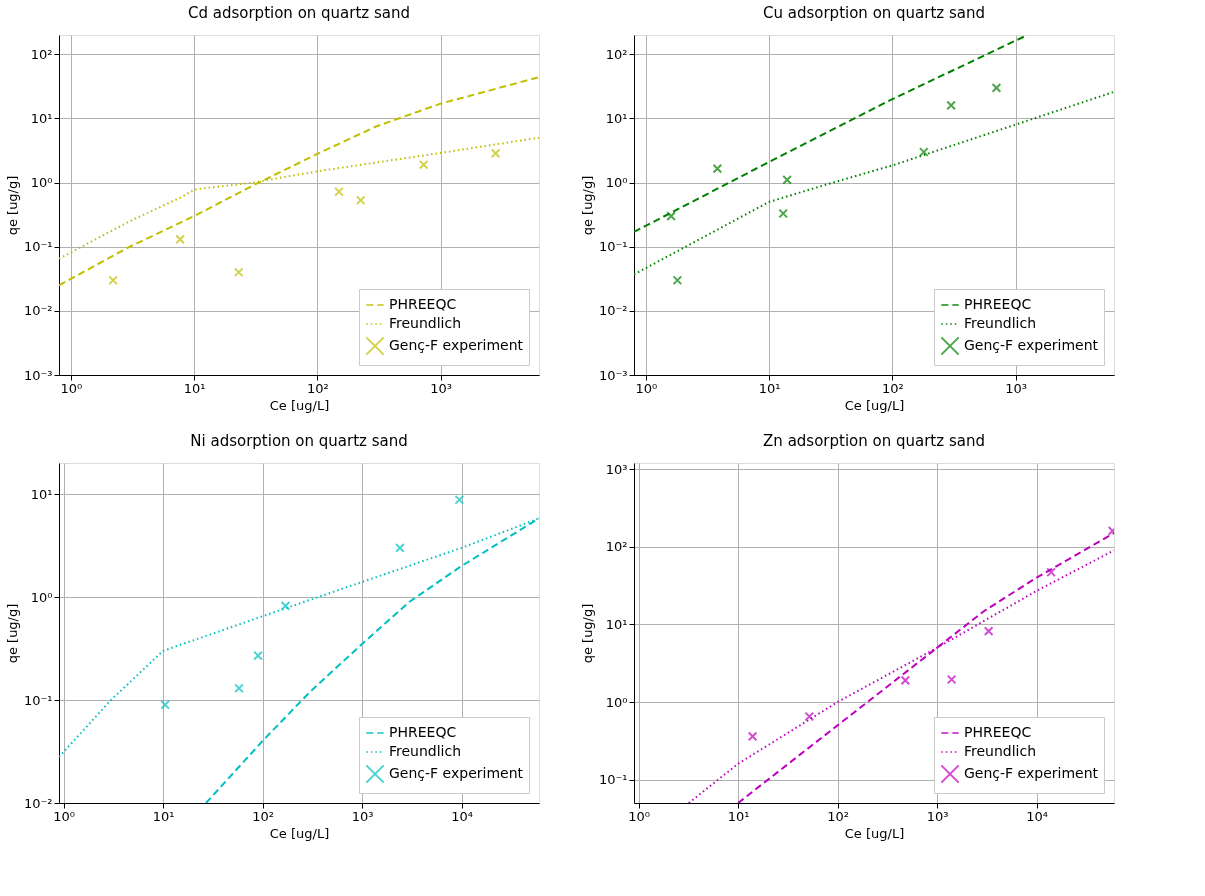 The width and height of the screenshot is (1205, 896). What do you see at coordinates (874, 13) in the screenshot?
I see `chart-title: Cu adsorption on quartz sand` at bounding box center [874, 13].